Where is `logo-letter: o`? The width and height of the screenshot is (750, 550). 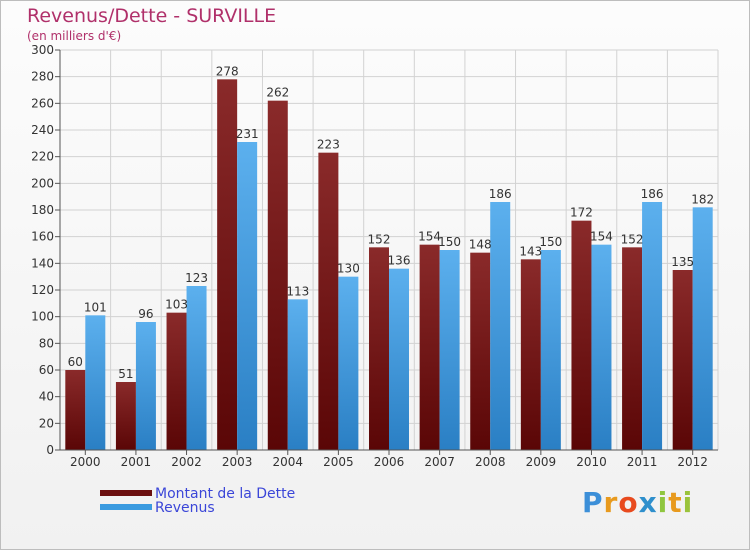 logo-letter: o is located at coordinates (628, 502).